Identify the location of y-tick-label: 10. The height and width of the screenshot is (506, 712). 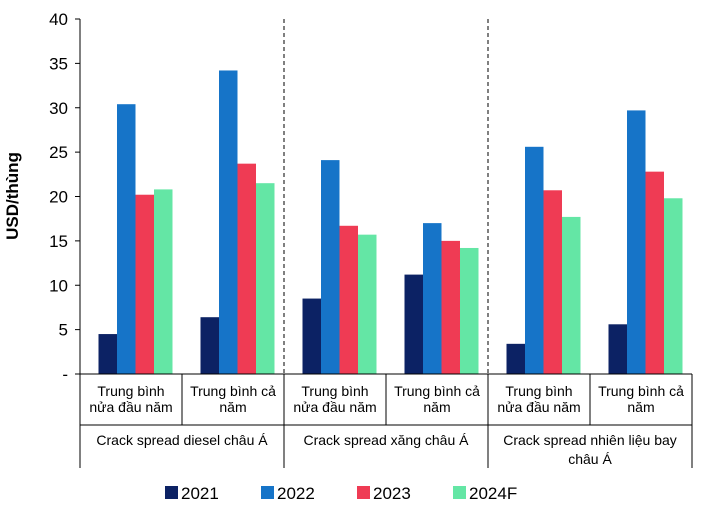
(58, 285).